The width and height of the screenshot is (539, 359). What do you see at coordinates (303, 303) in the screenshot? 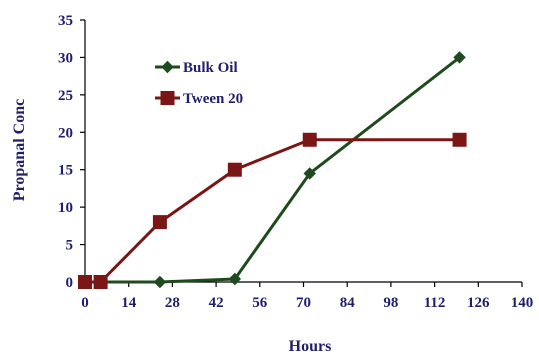
I see `x-tick-label: 70` at bounding box center [303, 303].